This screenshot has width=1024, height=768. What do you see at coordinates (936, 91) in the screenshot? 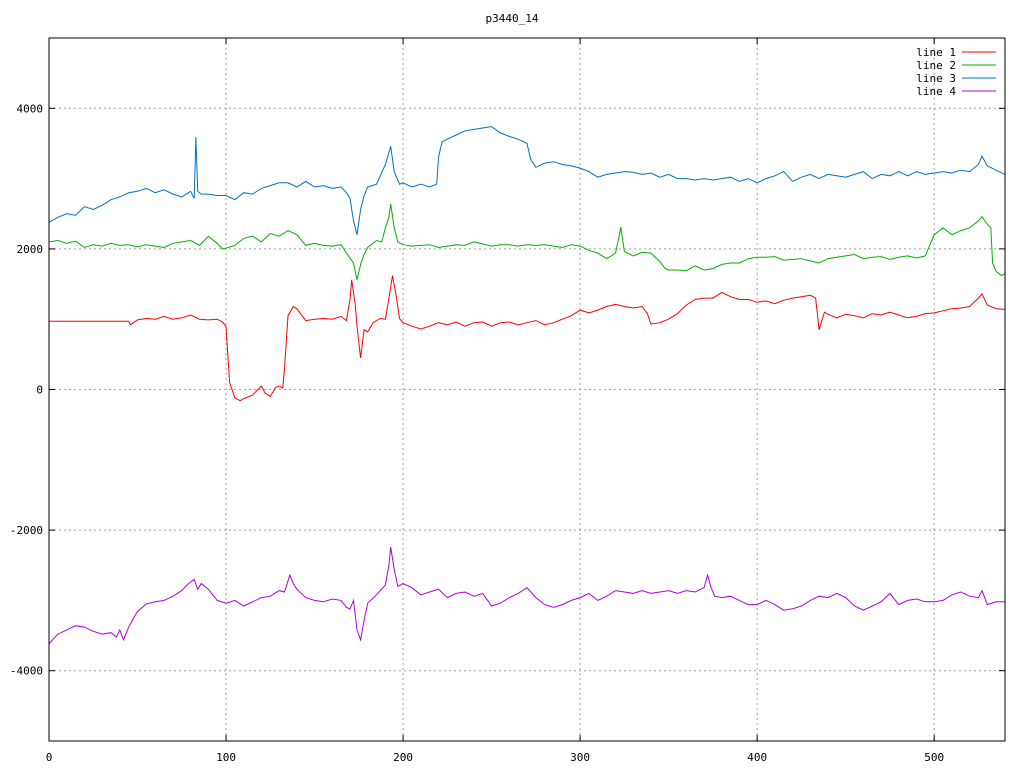
I see `legend-label: line 4` at bounding box center [936, 91].